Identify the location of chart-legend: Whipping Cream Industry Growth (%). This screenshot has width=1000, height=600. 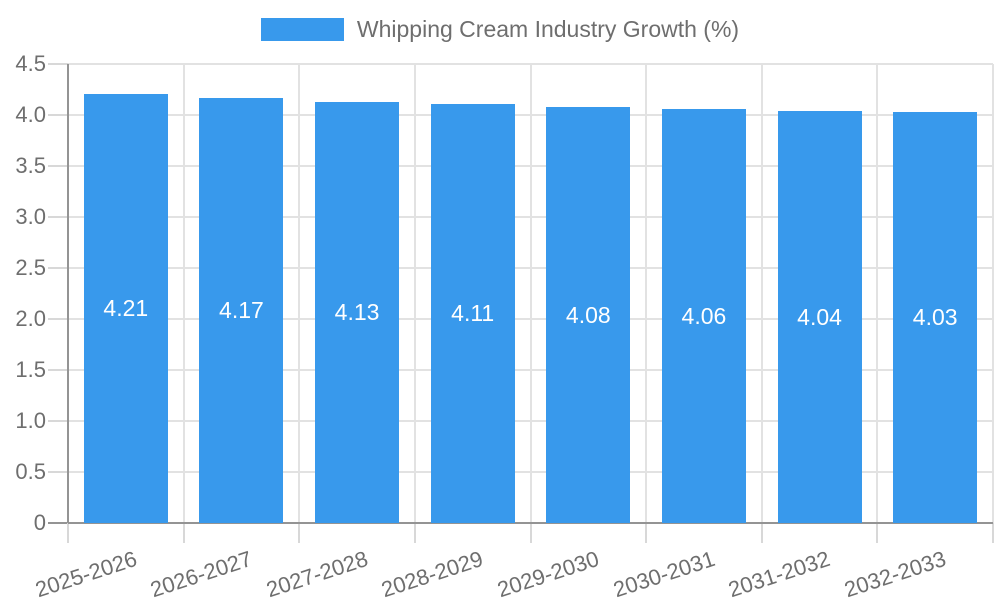
(500, 29).